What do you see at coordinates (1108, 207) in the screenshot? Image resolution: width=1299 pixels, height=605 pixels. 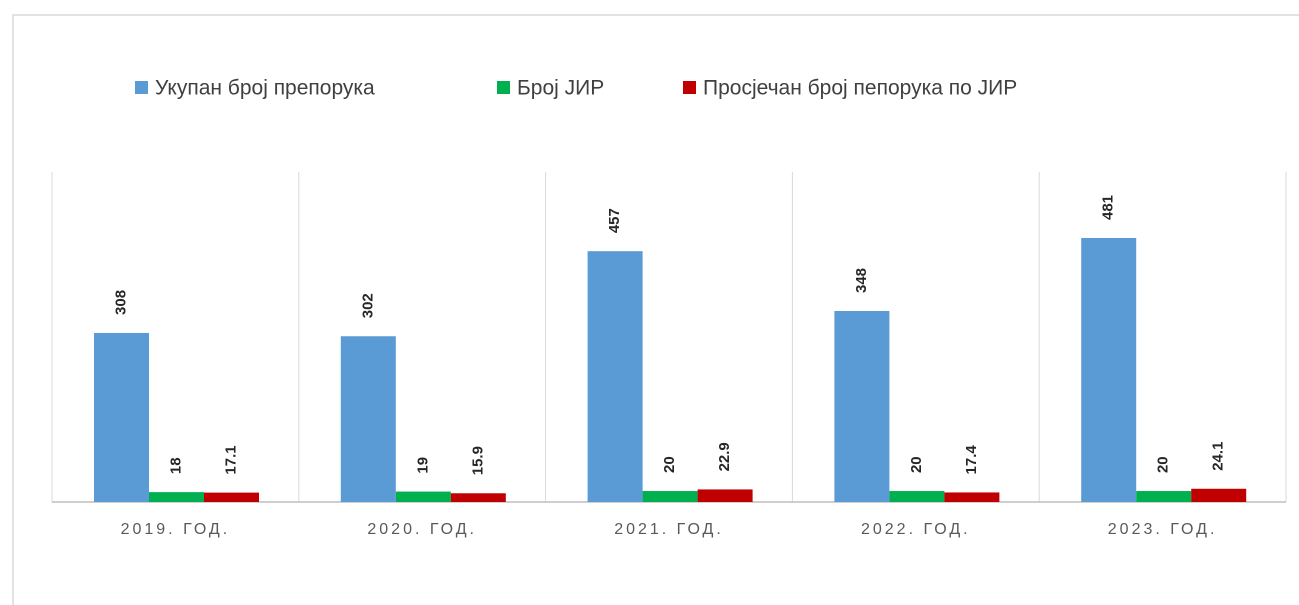 I see `data-label: 481` at bounding box center [1108, 207].